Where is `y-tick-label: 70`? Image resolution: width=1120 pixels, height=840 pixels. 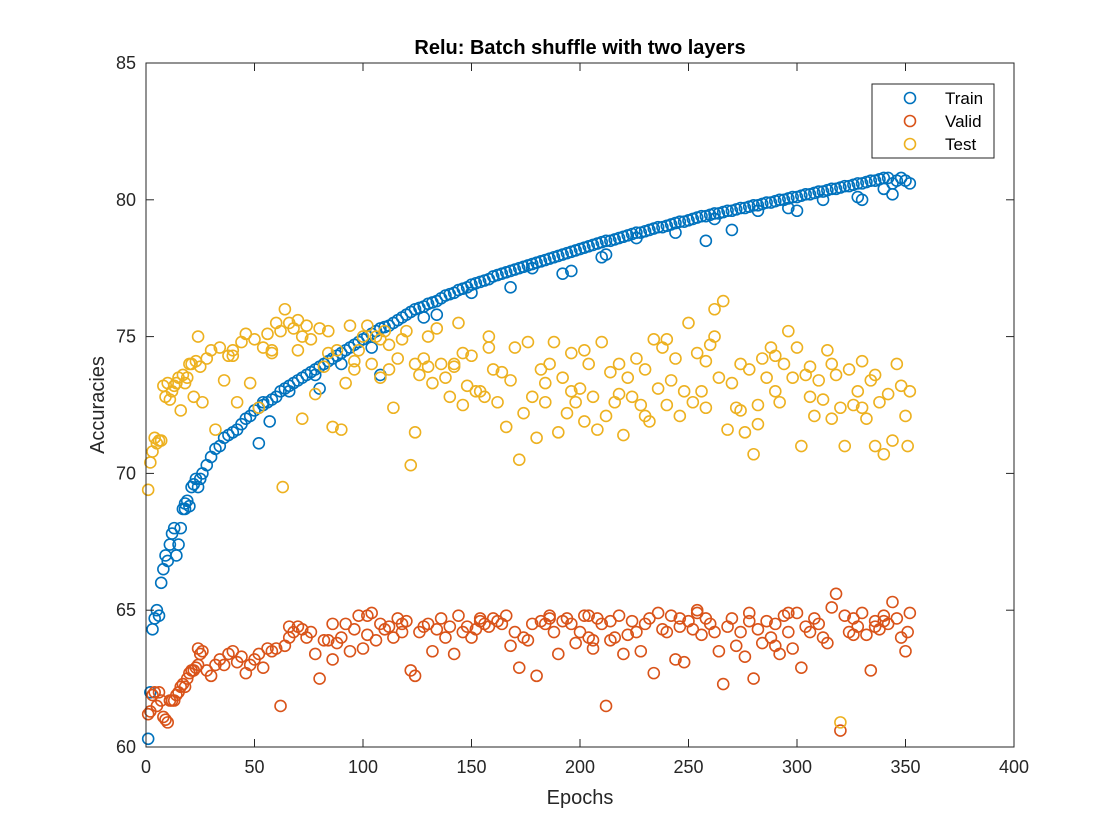 y-tick-label: 70 is located at coordinates (126, 473).